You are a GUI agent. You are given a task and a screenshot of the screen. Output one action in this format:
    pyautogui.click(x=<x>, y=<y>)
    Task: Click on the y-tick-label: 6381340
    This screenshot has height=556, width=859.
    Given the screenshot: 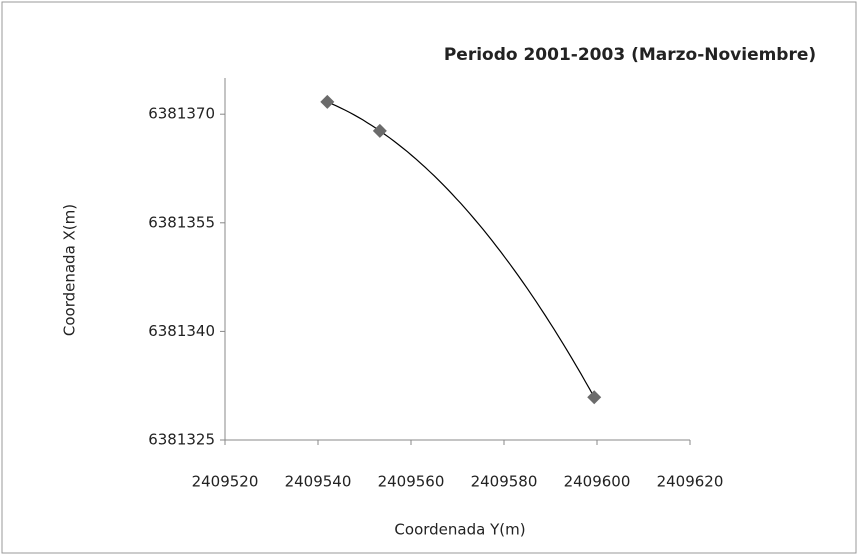 What is the action you would take?
    pyautogui.click(x=181, y=331)
    